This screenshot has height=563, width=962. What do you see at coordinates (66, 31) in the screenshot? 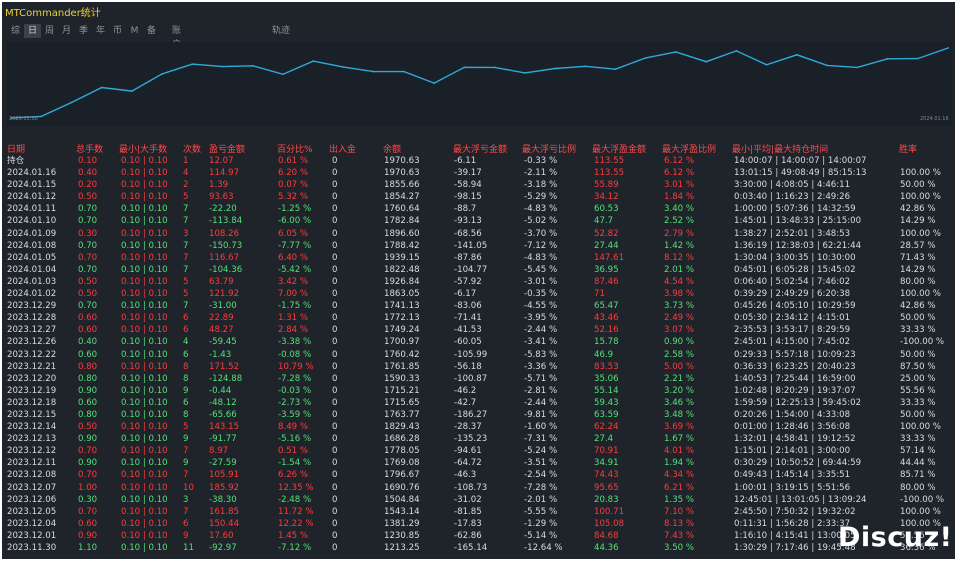
I see `tab-month: 月` at bounding box center [66, 31].